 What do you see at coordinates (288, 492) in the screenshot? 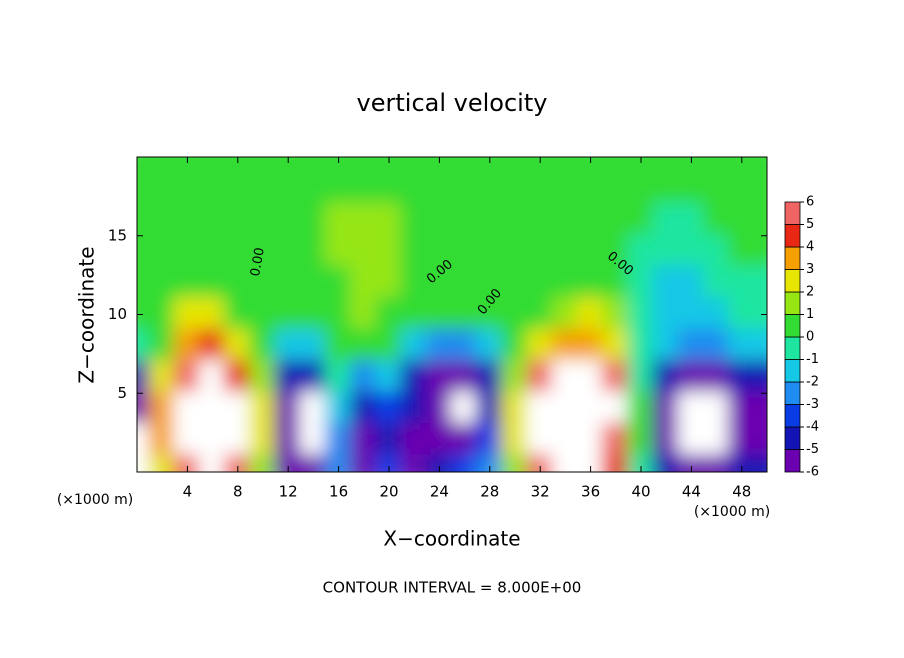
I see `x-tick-label: 12` at bounding box center [288, 492].